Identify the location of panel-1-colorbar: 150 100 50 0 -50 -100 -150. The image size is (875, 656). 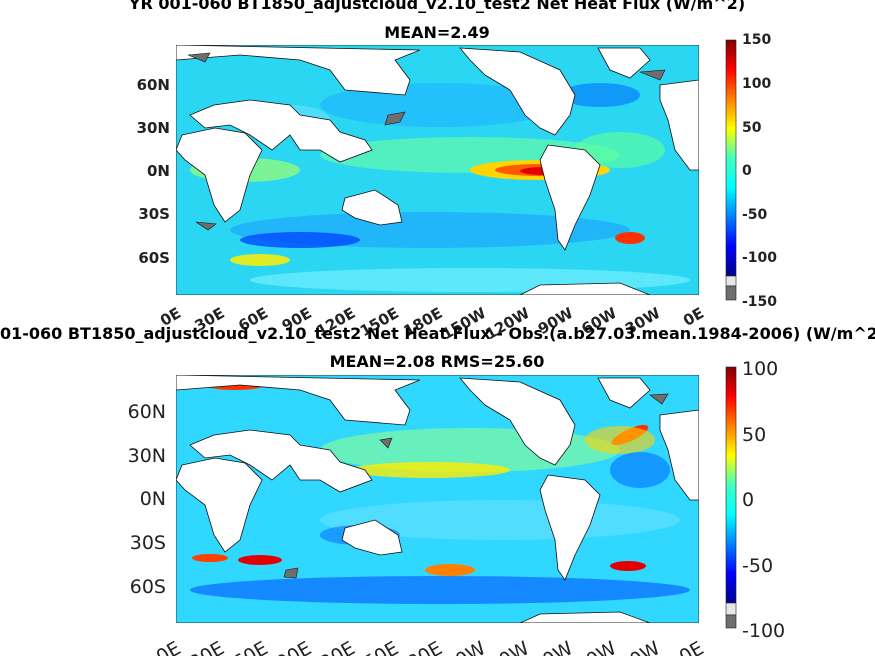
(751, 171).